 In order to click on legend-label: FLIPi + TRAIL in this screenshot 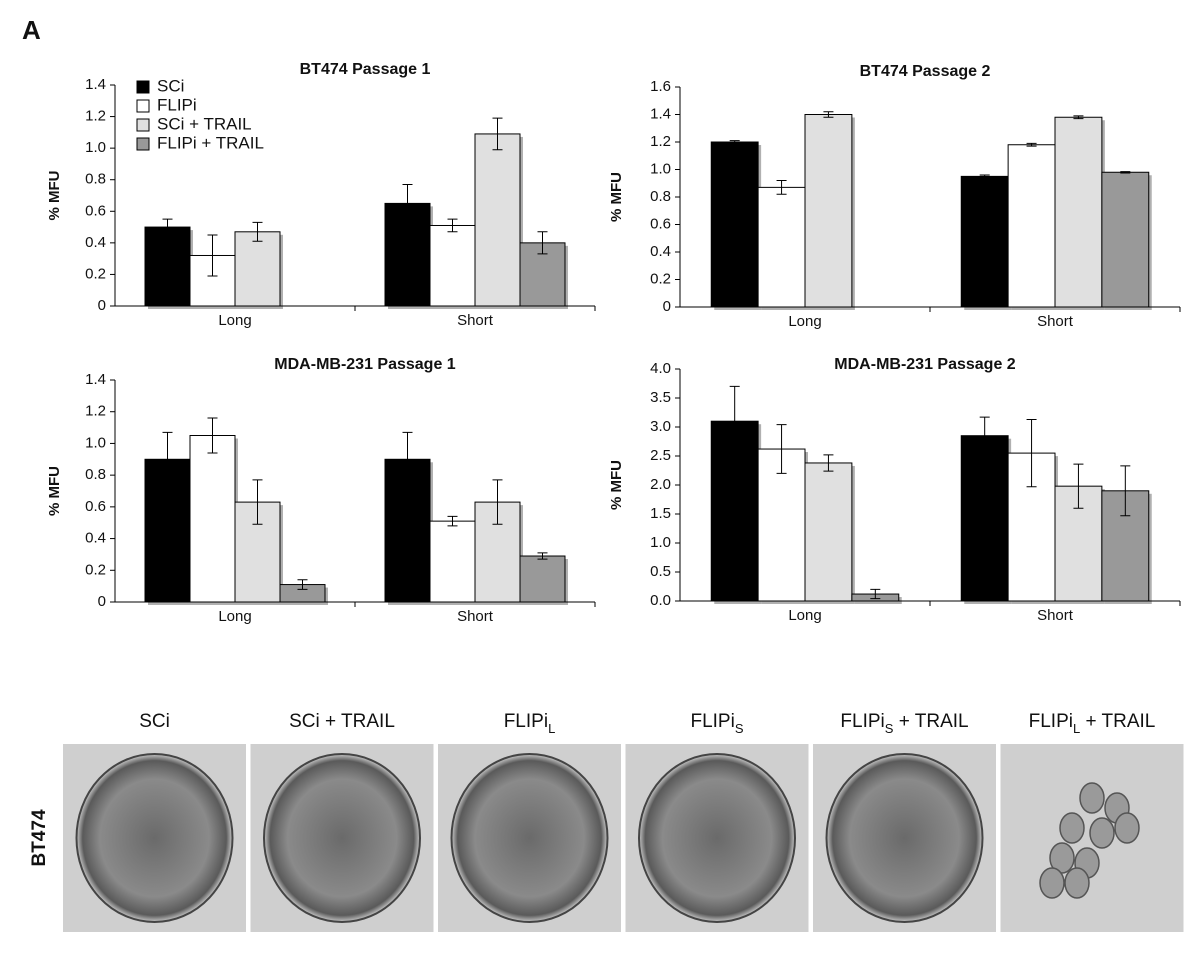, I will do `click(210, 142)`.